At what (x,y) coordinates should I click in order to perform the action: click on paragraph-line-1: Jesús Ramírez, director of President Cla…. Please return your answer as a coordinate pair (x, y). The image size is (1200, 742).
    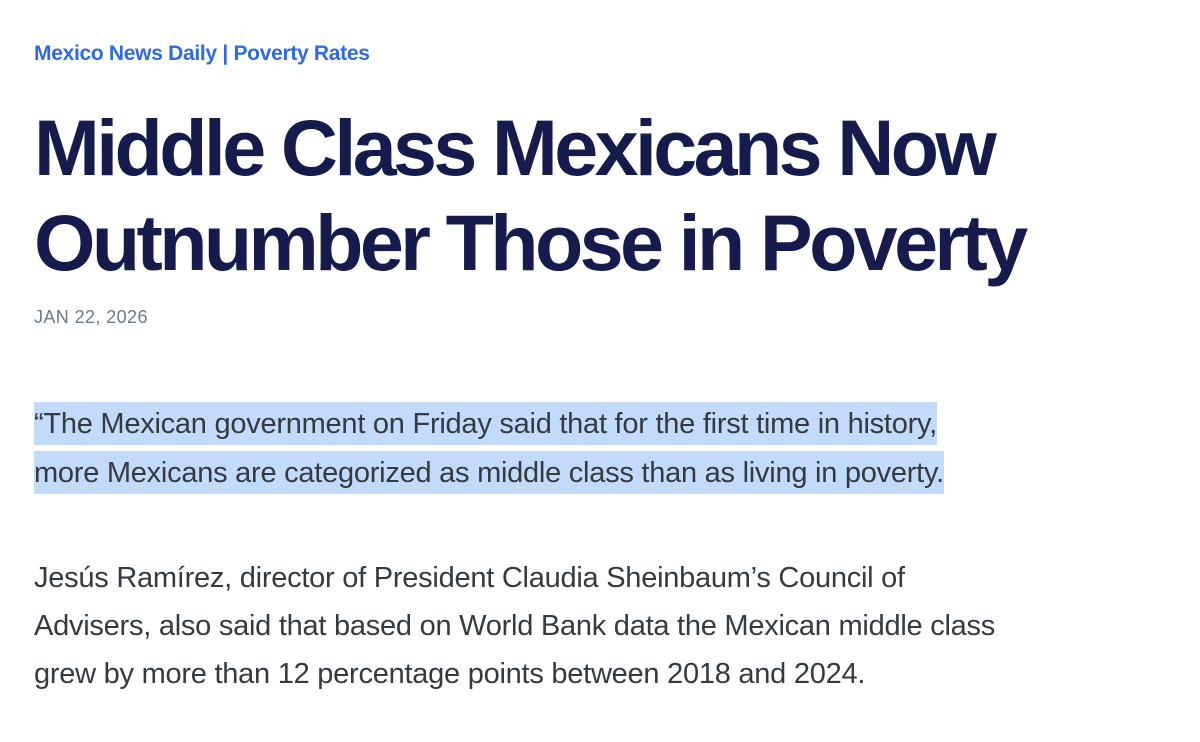
    Looking at the image, I should click on (469, 578).